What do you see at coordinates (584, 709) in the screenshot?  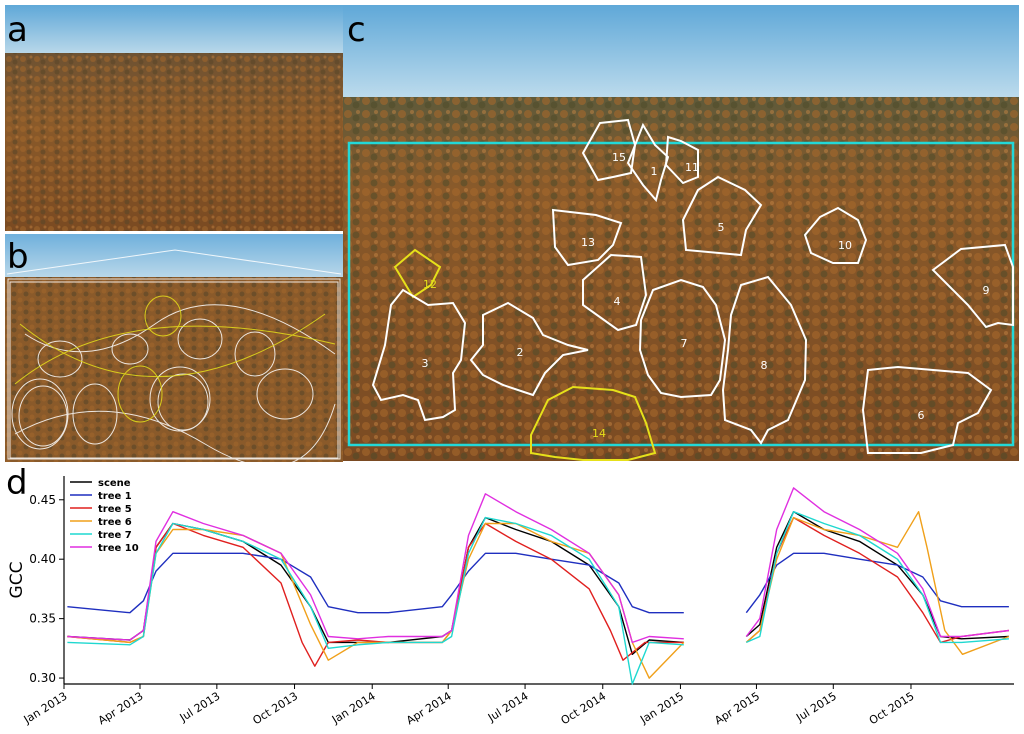 I see `x-tick-label: Oct 2014` at bounding box center [584, 709].